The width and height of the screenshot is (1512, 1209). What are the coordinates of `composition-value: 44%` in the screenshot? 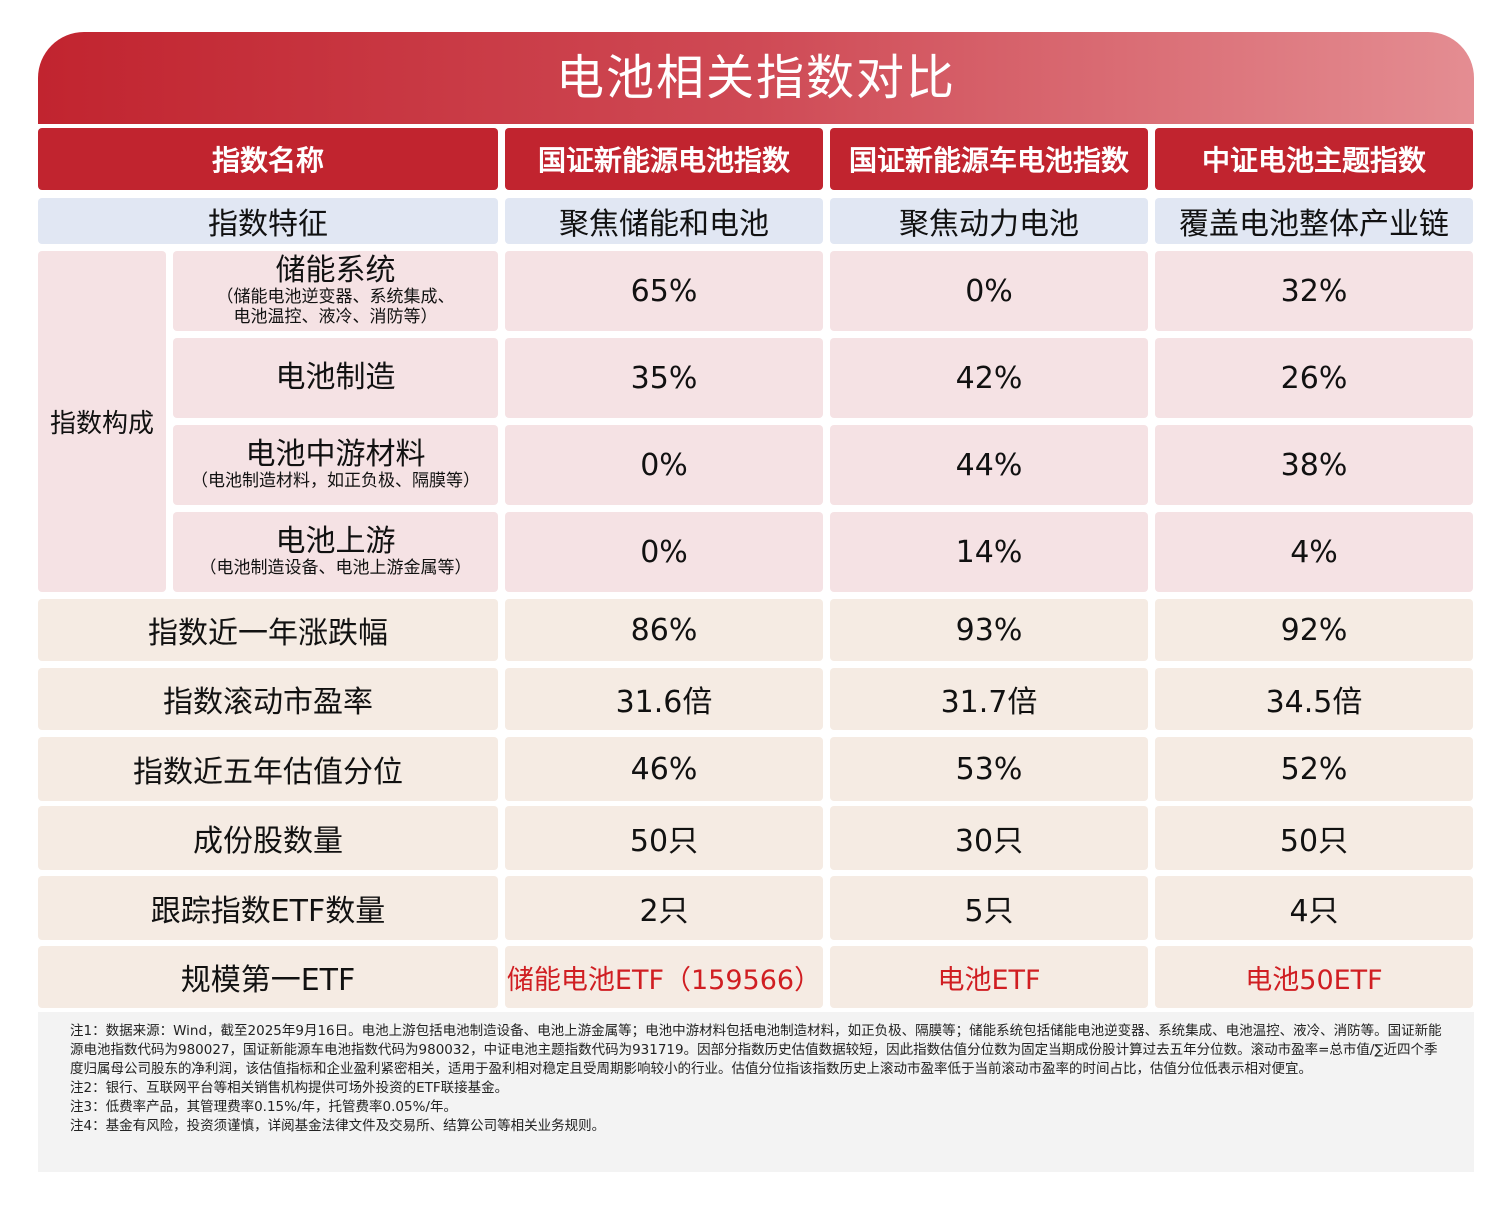 It's located at (989, 465).